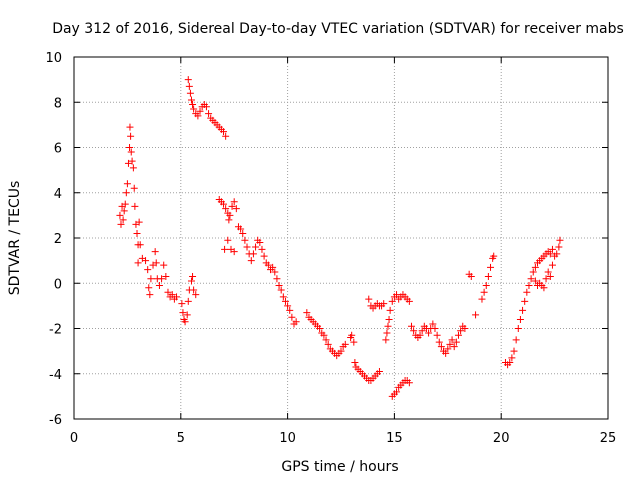 This screenshot has width=640, height=480. What do you see at coordinates (181, 438) in the screenshot?
I see `x-tick-label: 5` at bounding box center [181, 438].